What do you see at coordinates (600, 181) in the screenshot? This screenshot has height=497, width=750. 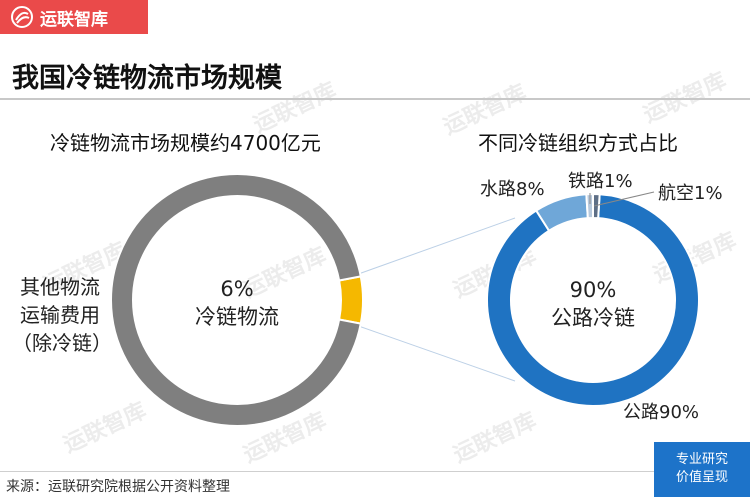 I see `slice-label-rail: 铁路1%` at bounding box center [600, 181].